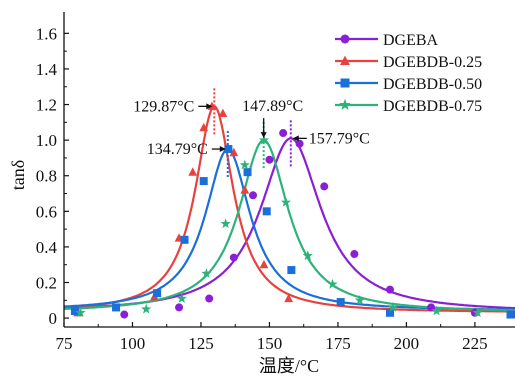  Describe the element at coordinates (339, 138) in the screenshot. I see `peak-temperature-label: 157.79°C` at that location.